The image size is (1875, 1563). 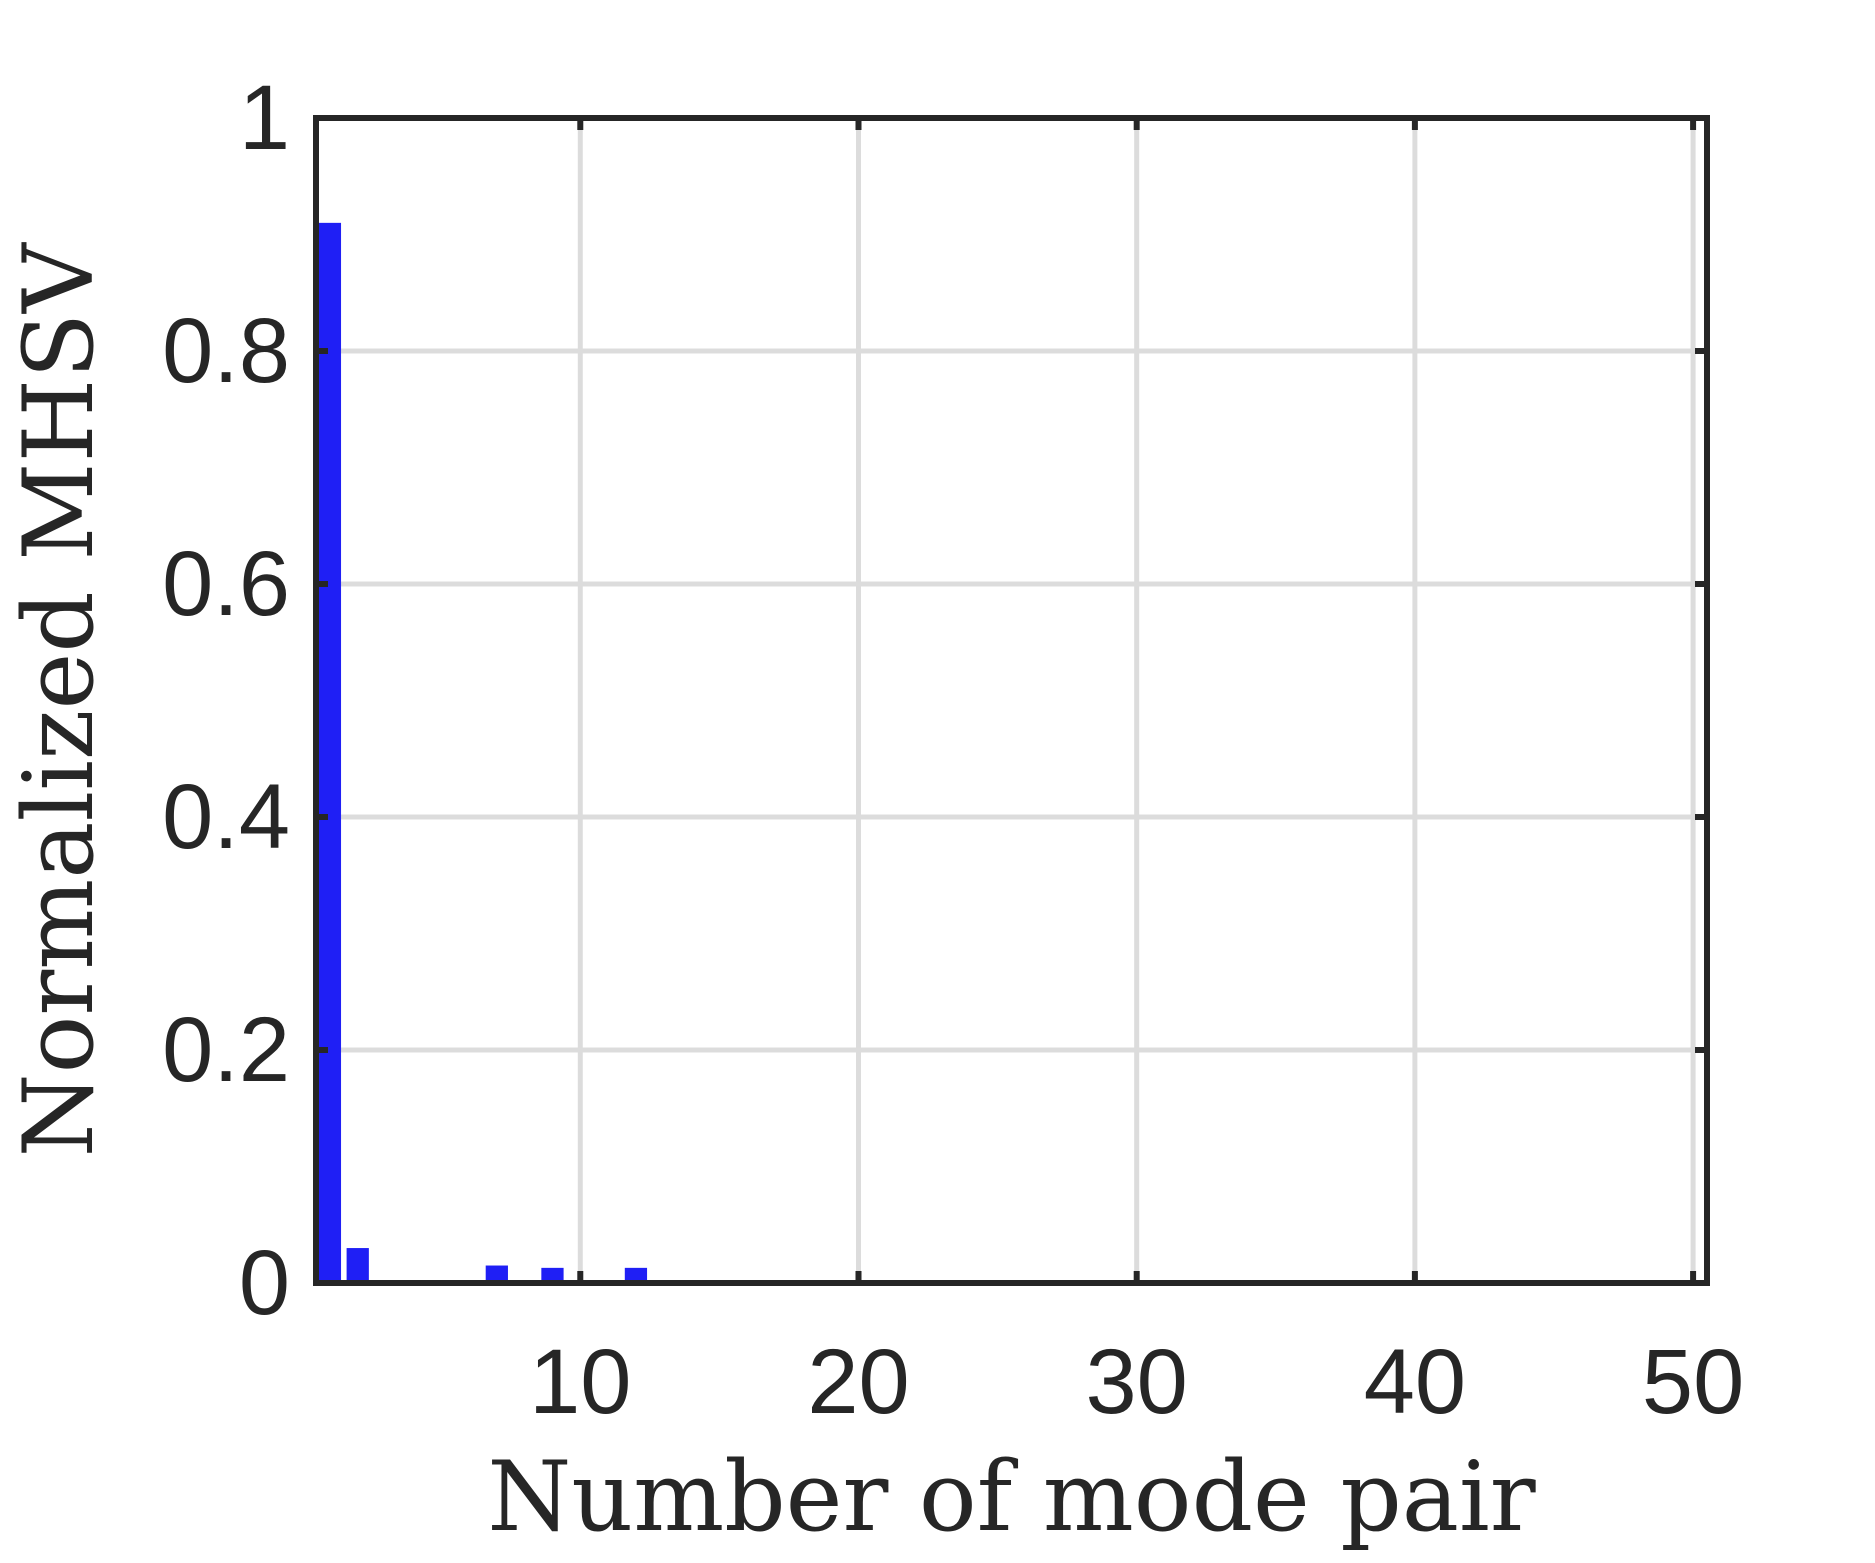 I want to click on x-tick-label: 30, so click(x=1137, y=1382).